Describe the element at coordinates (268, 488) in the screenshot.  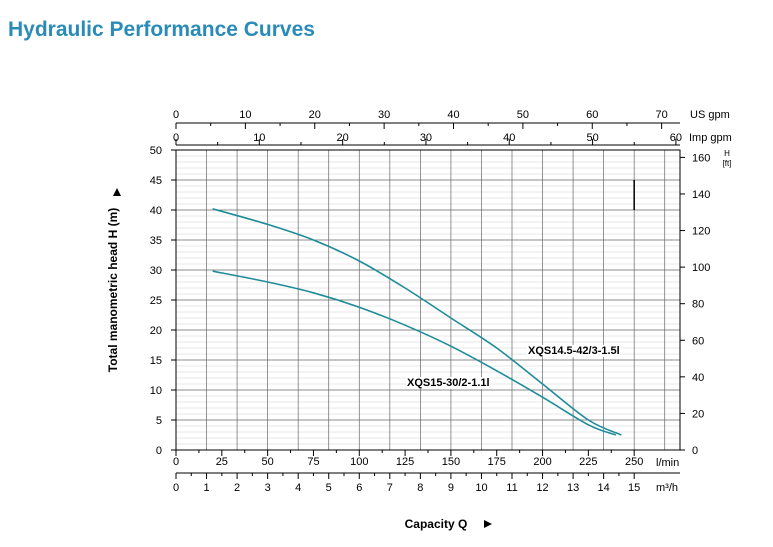
I see `m3h-tick-label: 3` at that location.